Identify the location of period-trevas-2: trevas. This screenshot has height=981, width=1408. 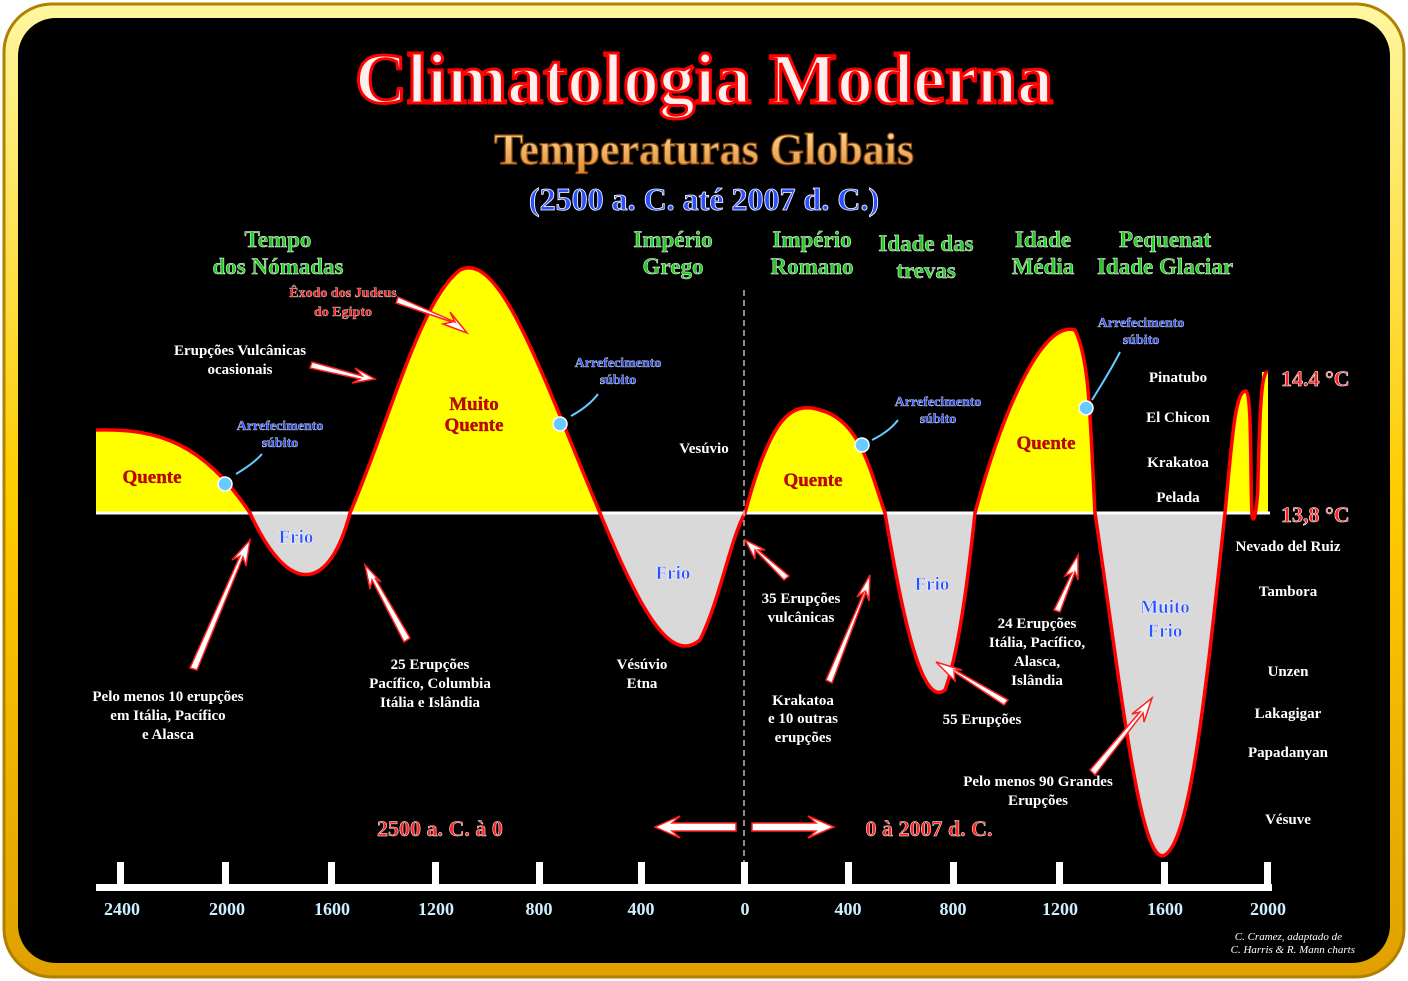
(926, 270).